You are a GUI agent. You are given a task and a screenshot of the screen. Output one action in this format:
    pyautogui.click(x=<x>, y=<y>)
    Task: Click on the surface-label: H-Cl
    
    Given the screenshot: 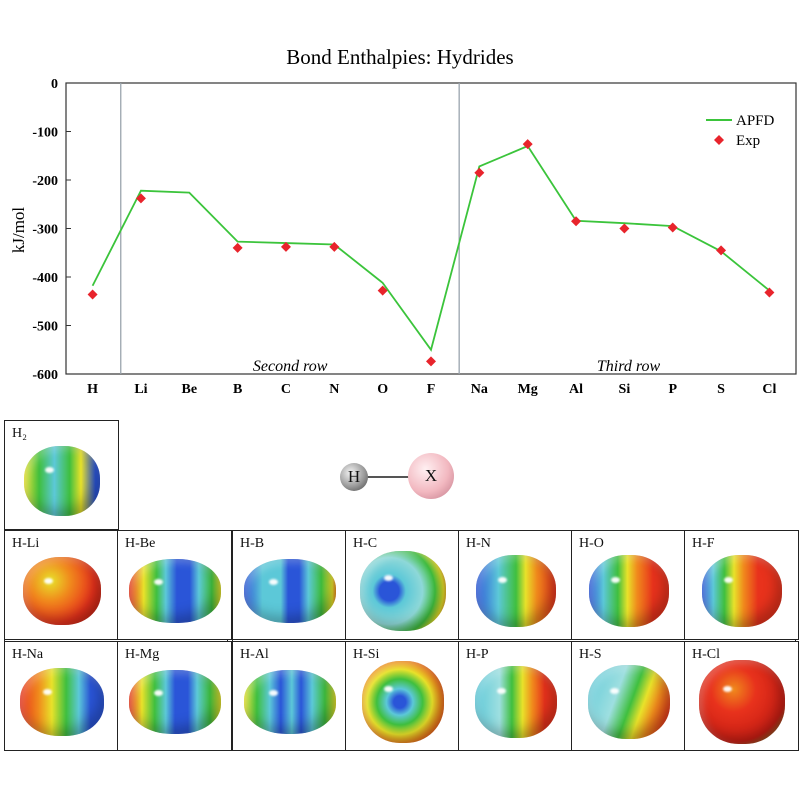 What is the action you would take?
    pyautogui.click(x=706, y=654)
    